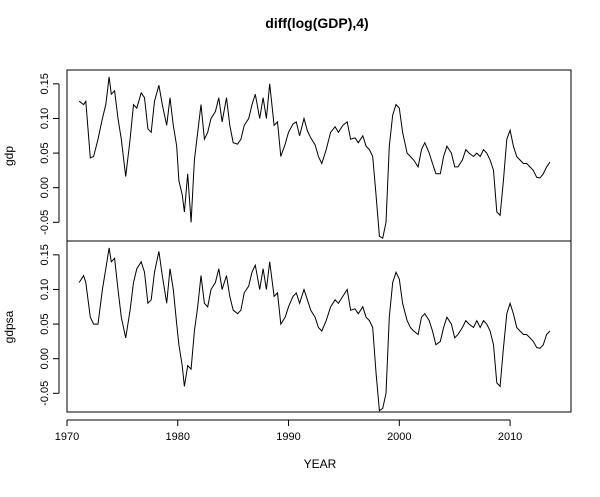 The height and width of the screenshot is (497, 600). What do you see at coordinates (510, 437) in the screenshot?
I see `x-tick-label: 2010` at bounding box center [510, 437].